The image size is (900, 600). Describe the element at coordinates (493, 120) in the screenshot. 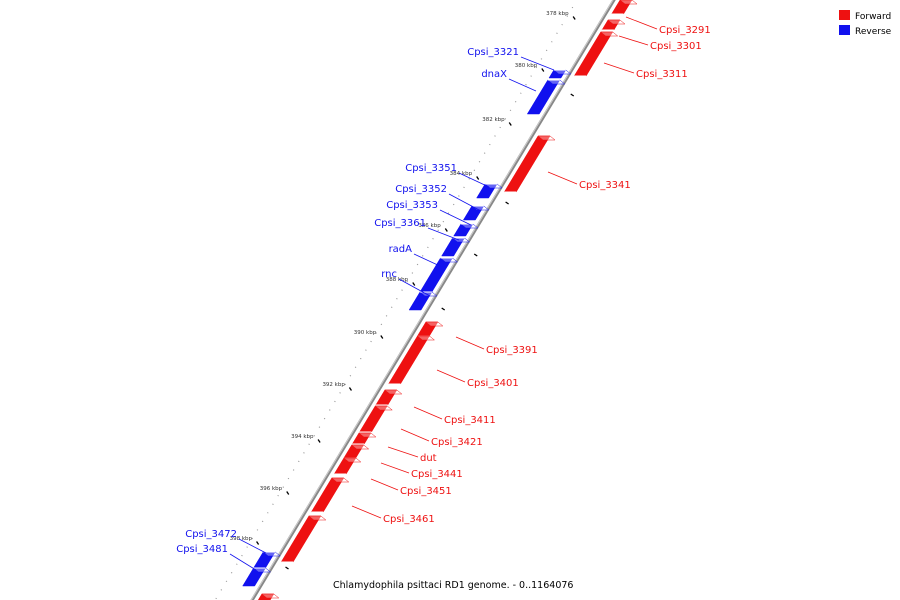

I see `tick-label: 382 kbp` at that location.